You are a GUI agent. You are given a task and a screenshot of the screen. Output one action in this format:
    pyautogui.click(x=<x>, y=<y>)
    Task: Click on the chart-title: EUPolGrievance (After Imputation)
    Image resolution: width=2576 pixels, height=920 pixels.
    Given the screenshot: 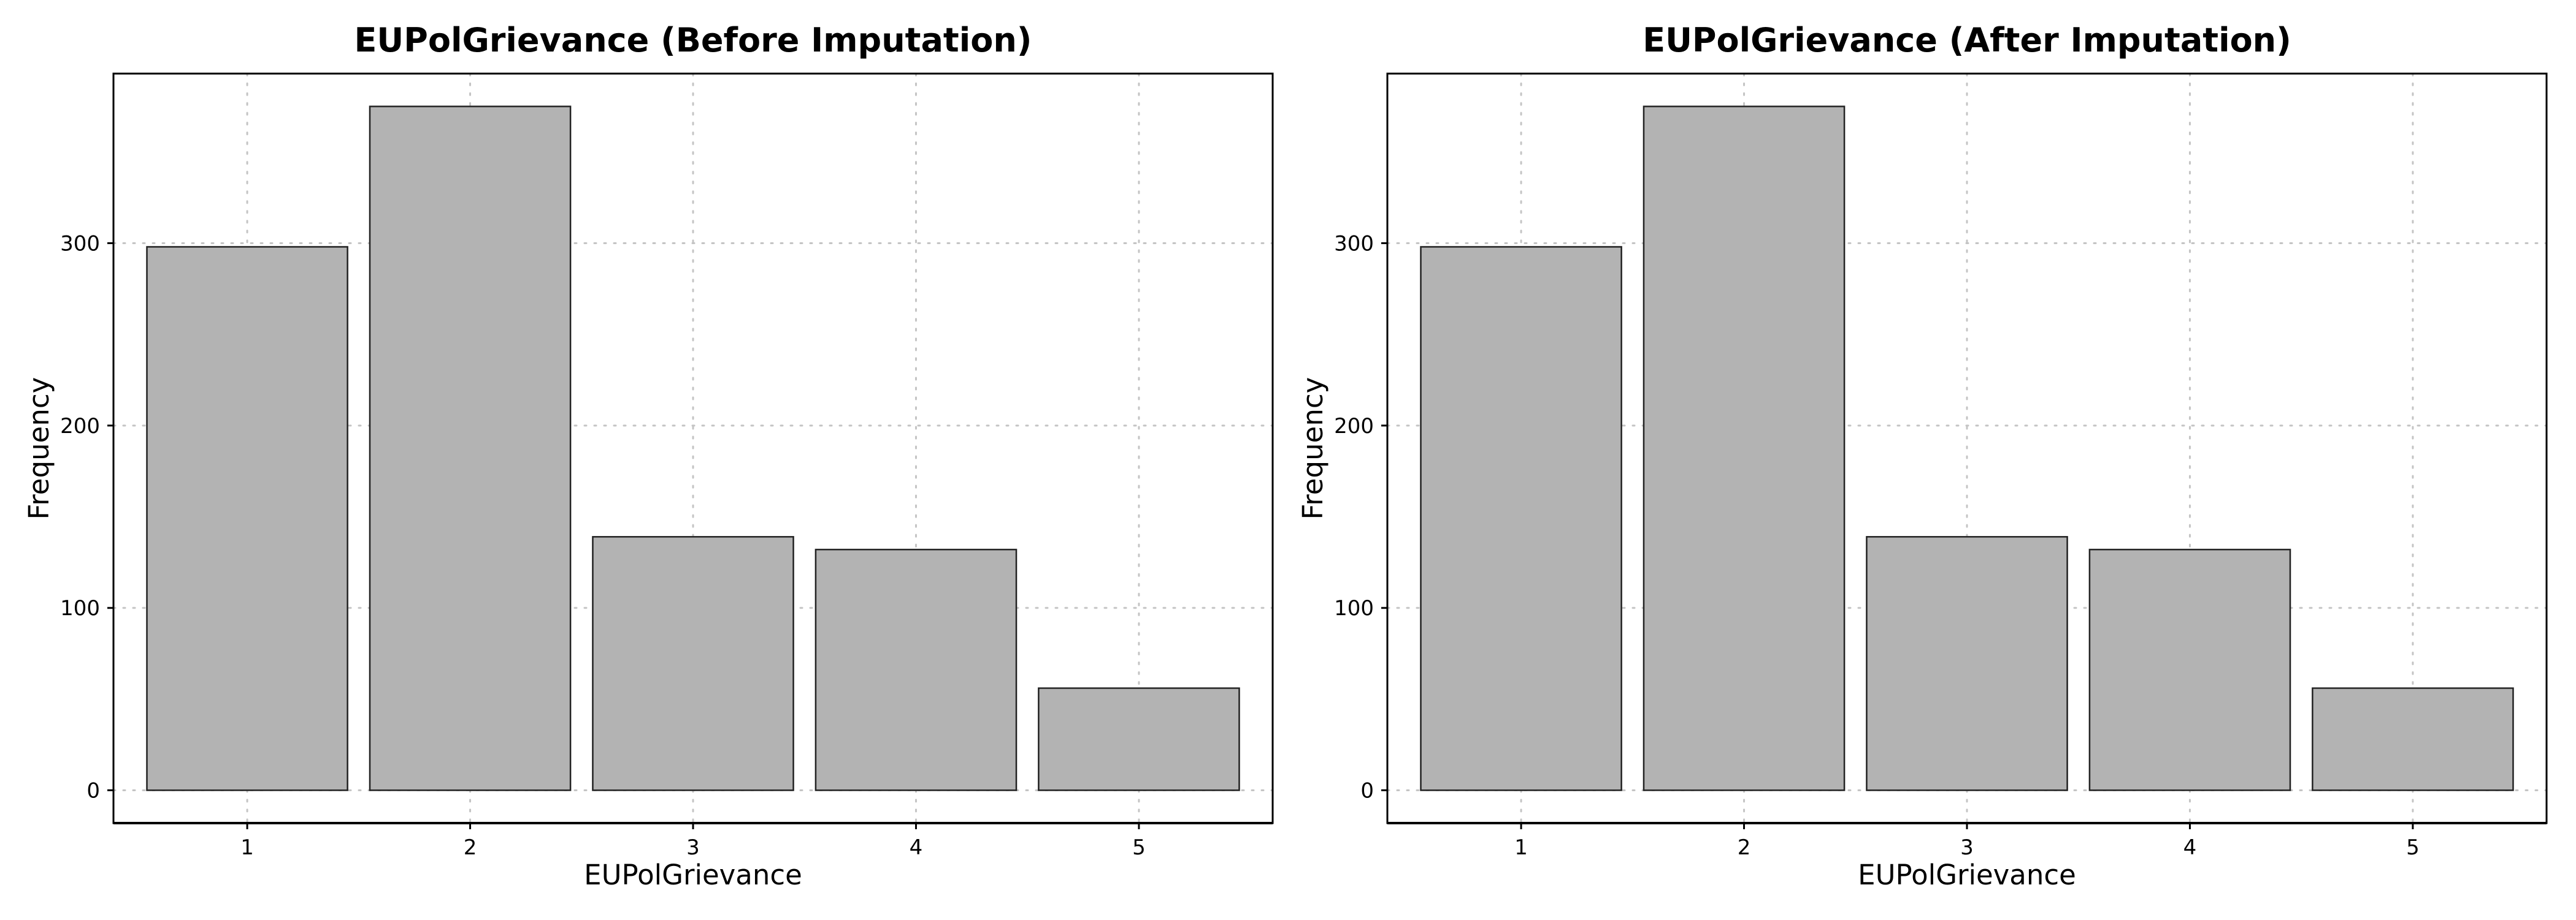 What is the action you would take?
    pyautogui.click(x=1967, y=40)
    